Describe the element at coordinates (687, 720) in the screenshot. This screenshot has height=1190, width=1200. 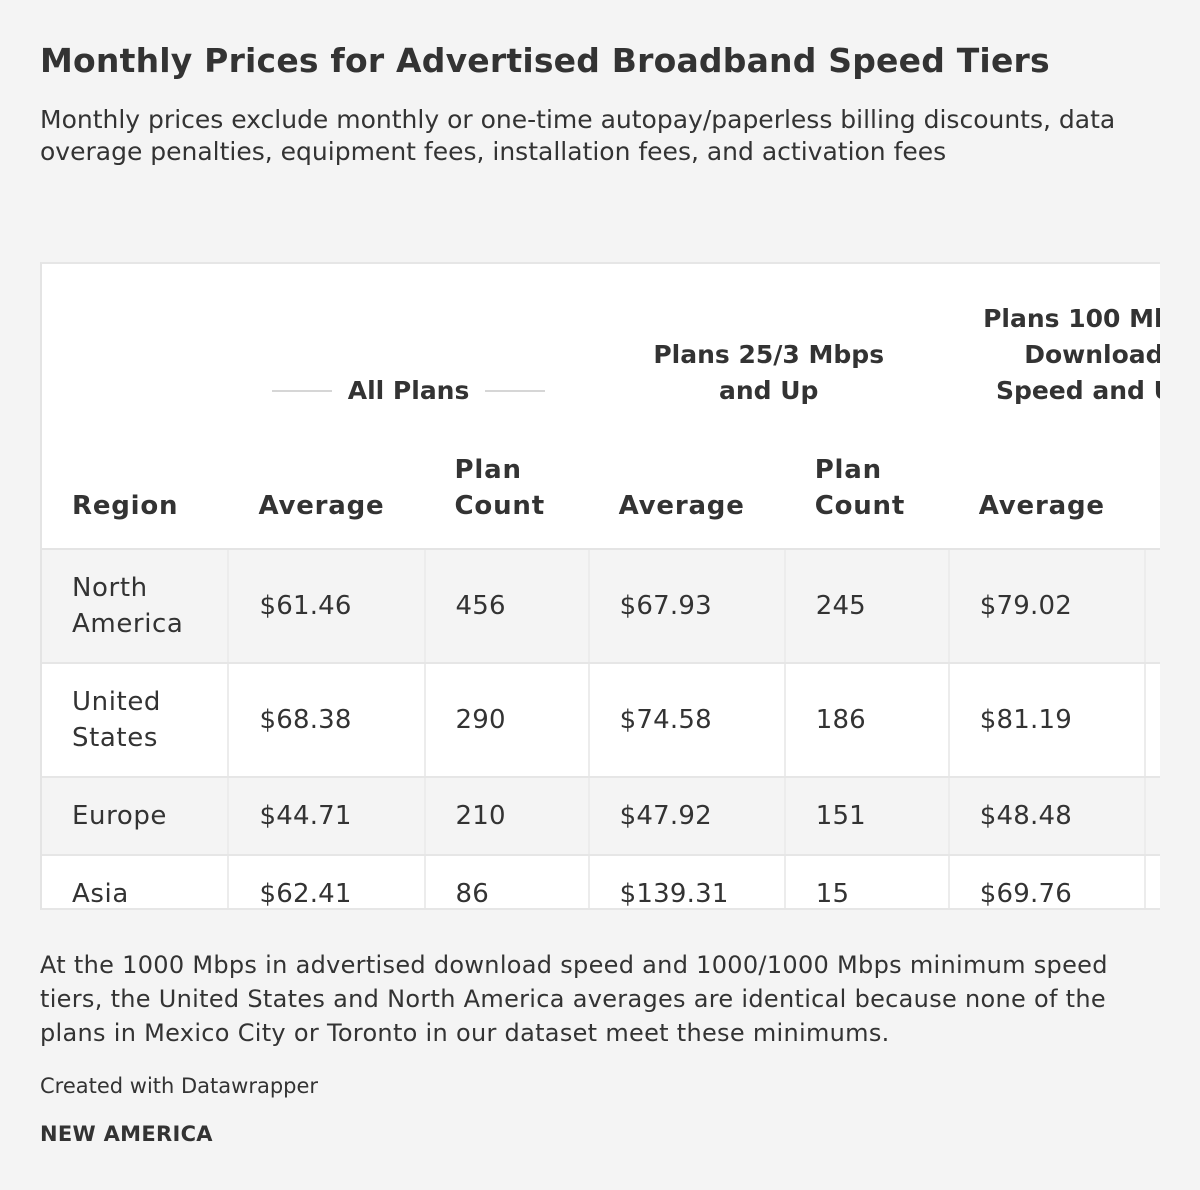
I see `value-cell: $74.58` at that location.